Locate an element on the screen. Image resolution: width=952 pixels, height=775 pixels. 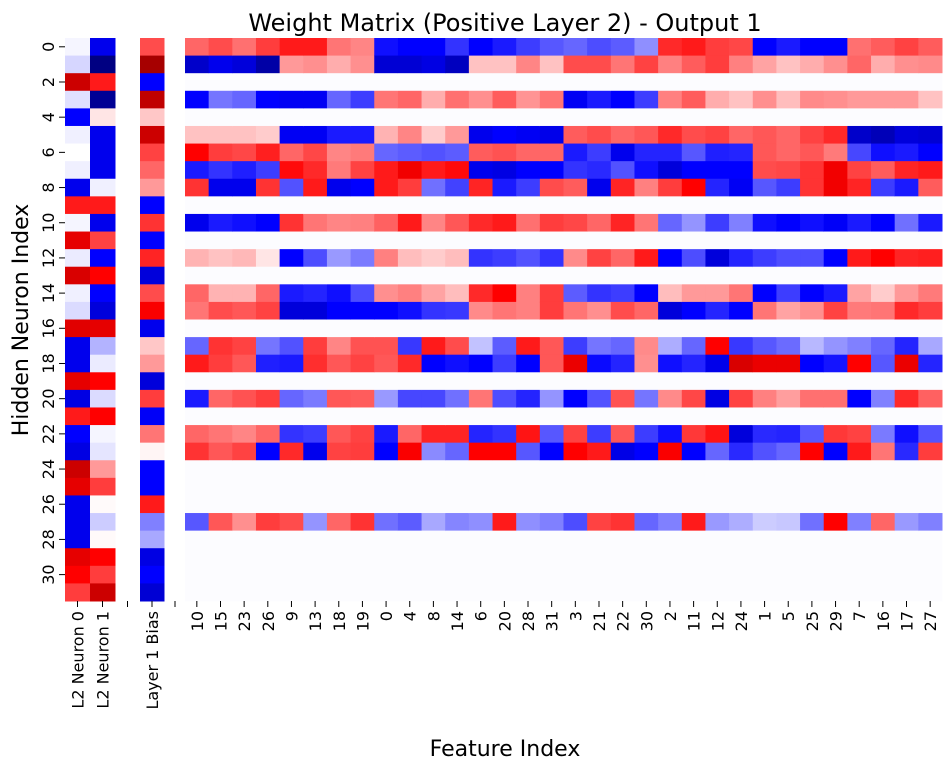
y-tick-label: 20 is located at coordinates (48, 398).